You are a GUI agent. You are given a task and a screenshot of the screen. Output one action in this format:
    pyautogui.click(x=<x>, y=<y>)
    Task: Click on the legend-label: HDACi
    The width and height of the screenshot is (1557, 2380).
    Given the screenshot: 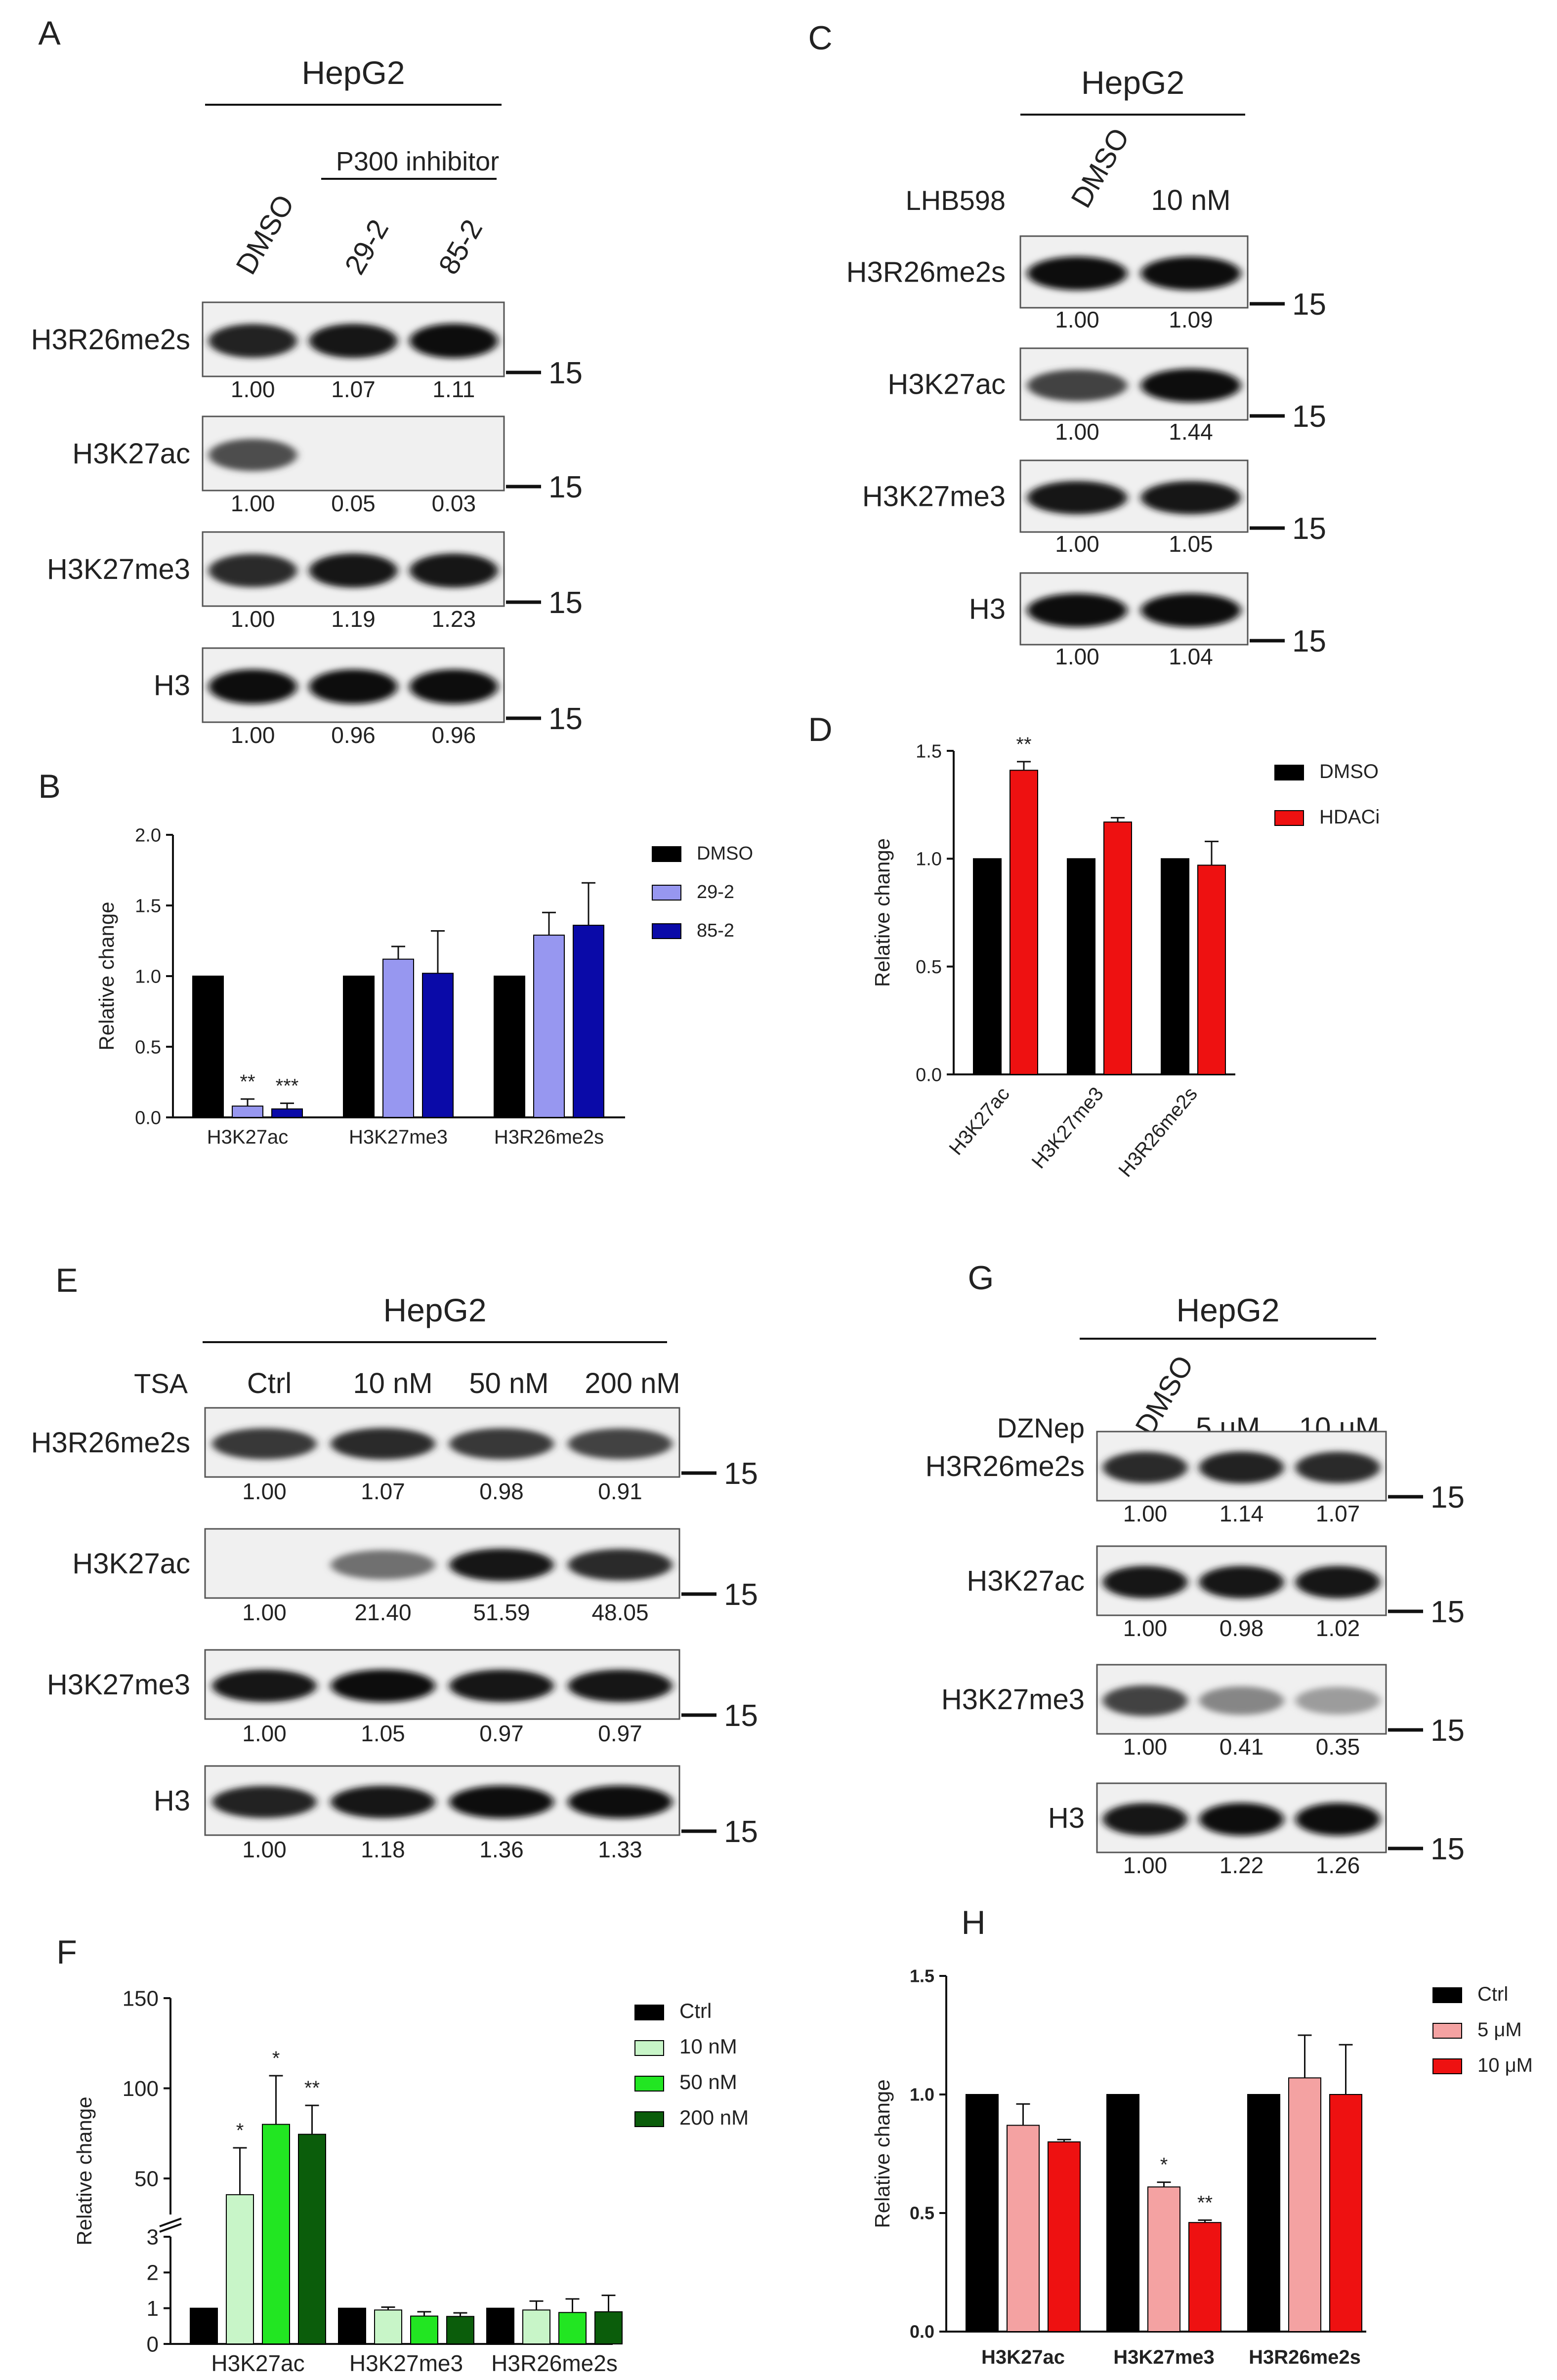 What is the action you would take?
    pyautogui.click(x=1349, y=817)
    